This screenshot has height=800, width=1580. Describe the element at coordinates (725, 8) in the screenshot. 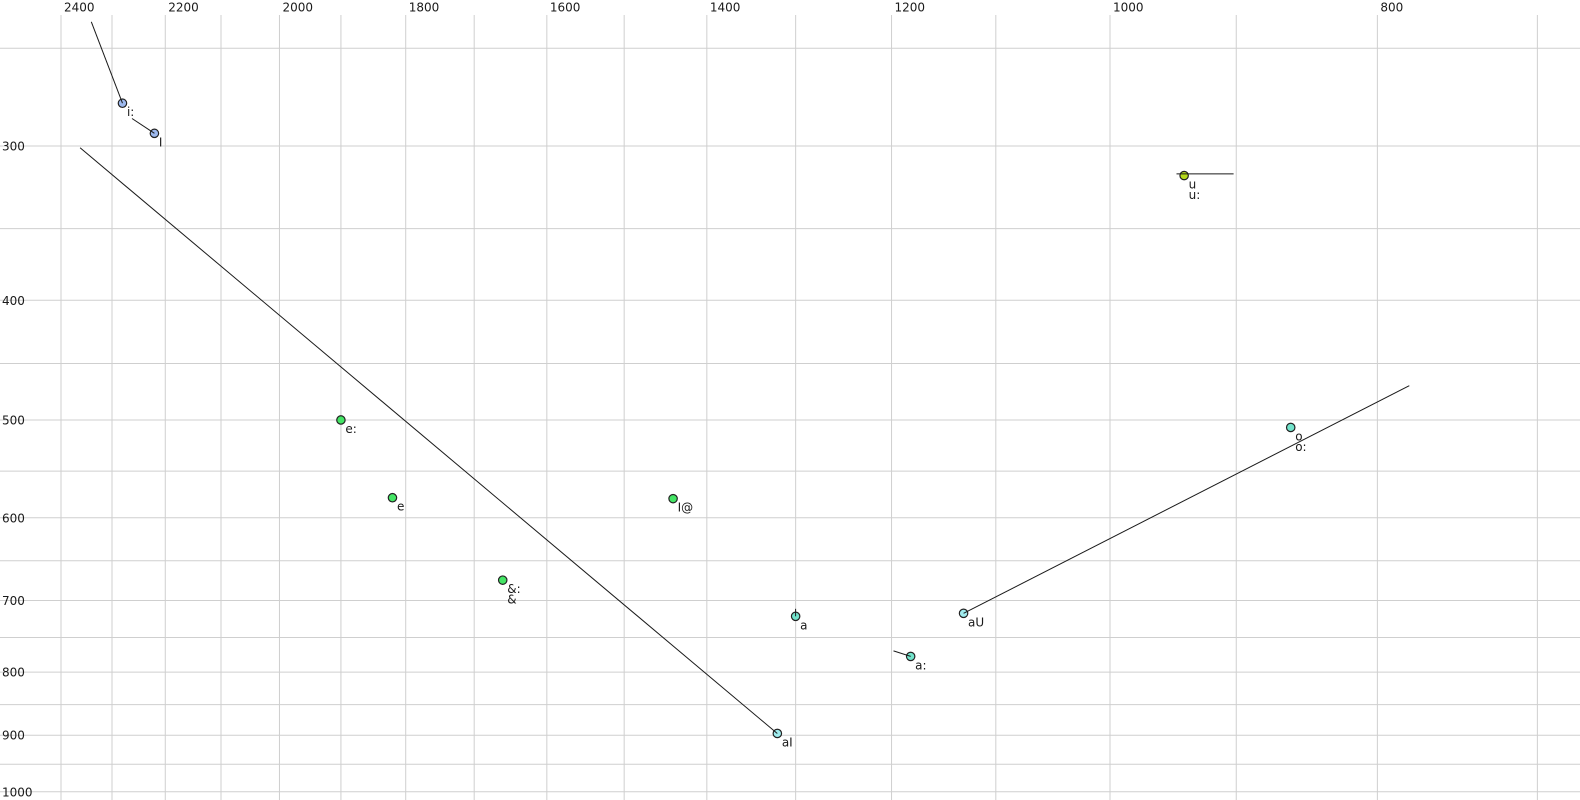

I see `x-axis-tick-label: 1400` at that location.